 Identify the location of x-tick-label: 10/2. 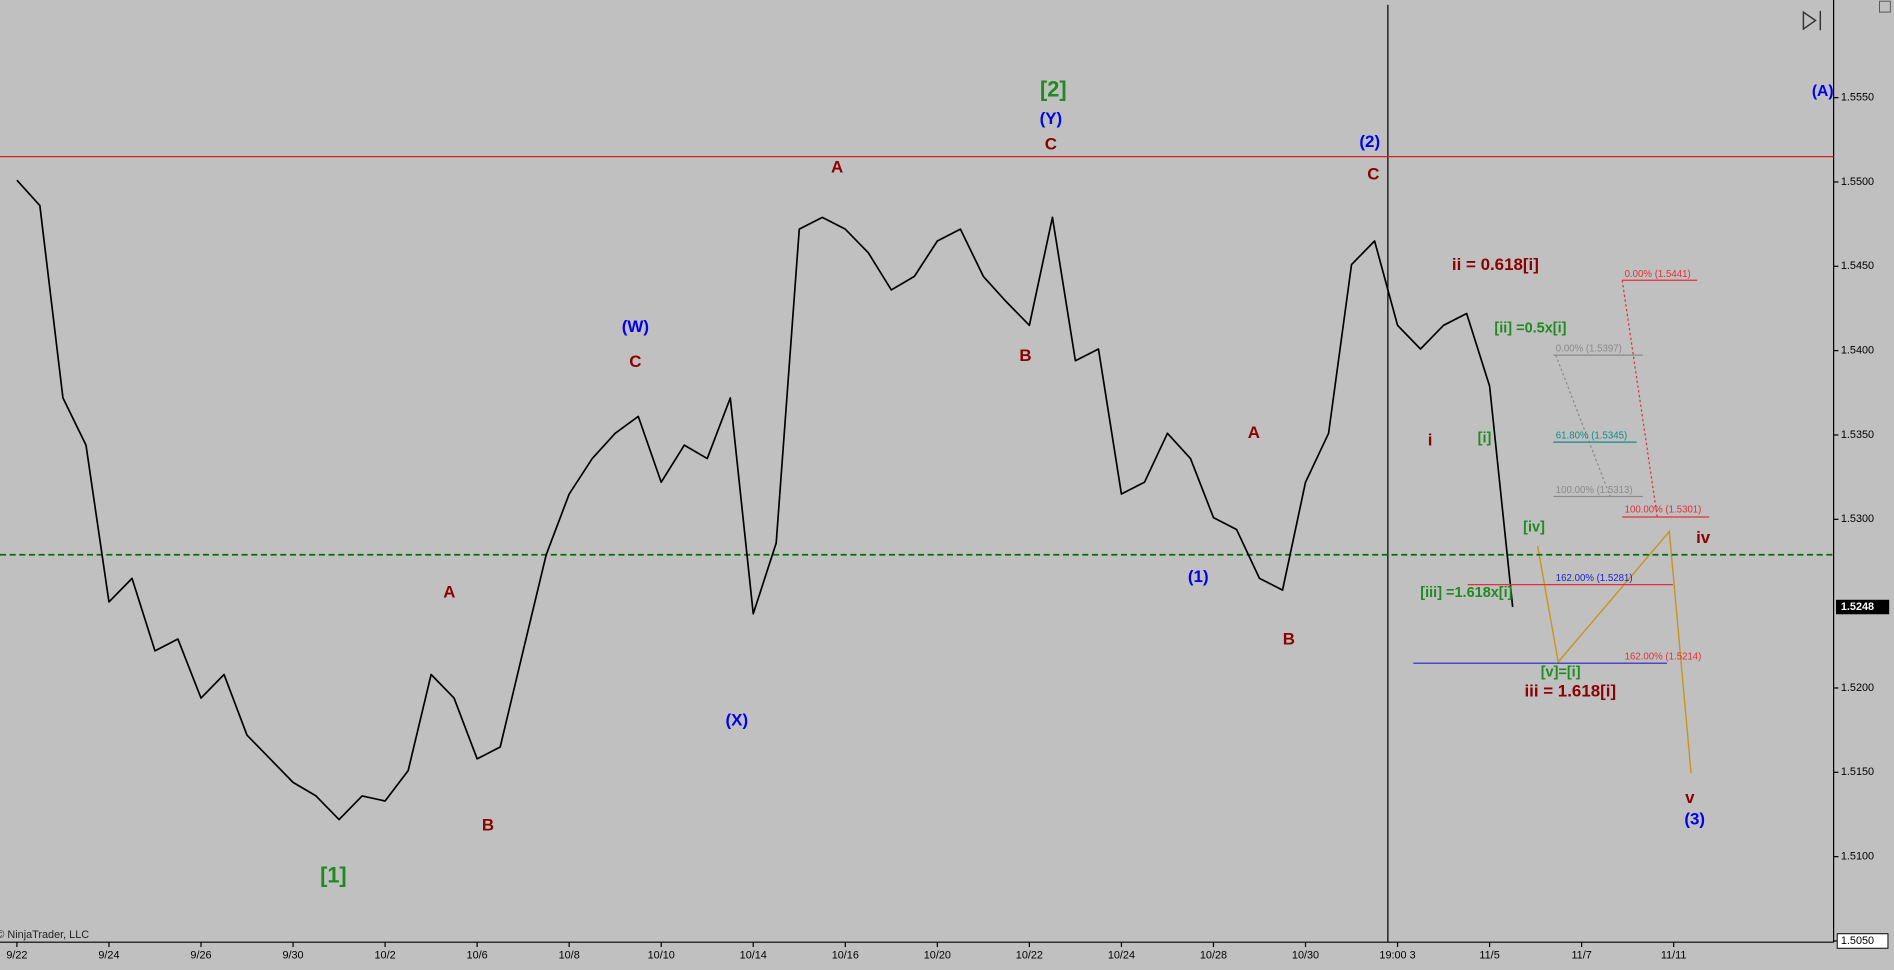
(385, 955).